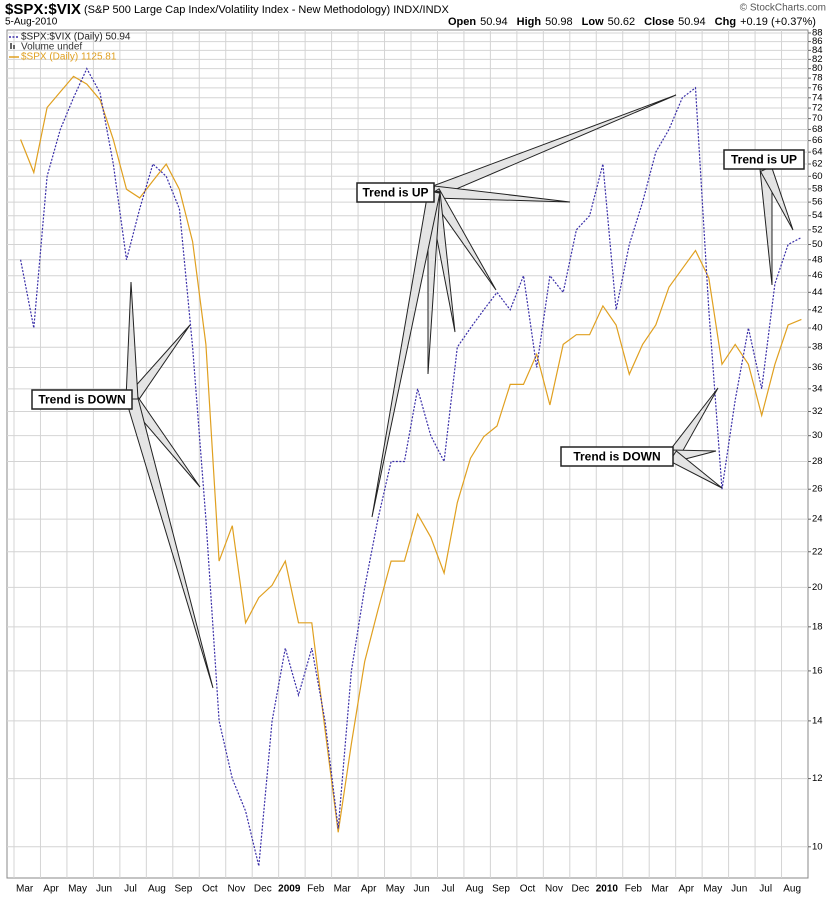 The image size is (831, 900). What do you see at coordinates (559, 22) in the screenshot?
I see `quote-value: 50.98` at bounding box center [559, 22].